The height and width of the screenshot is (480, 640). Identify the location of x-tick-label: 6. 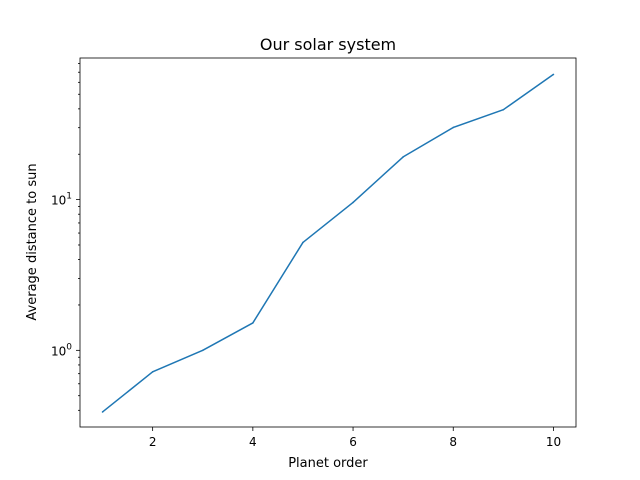
(353, 442).